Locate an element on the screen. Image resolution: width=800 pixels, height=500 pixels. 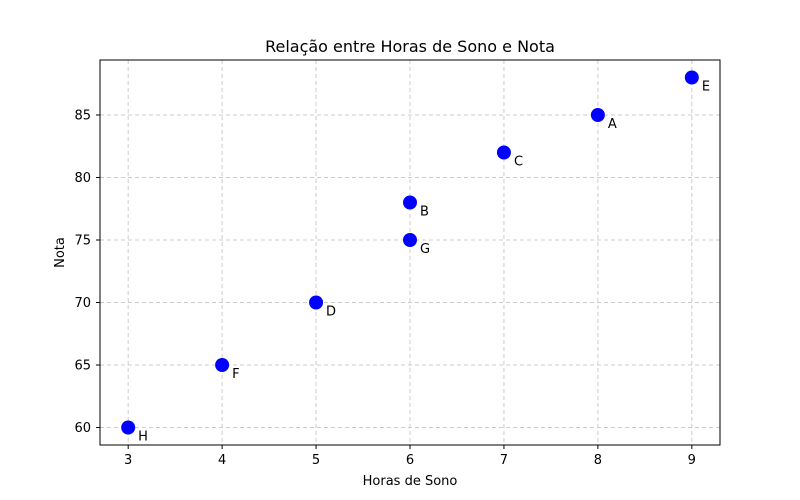
x-tick-label: 3 is located at coordinates (128, 460).